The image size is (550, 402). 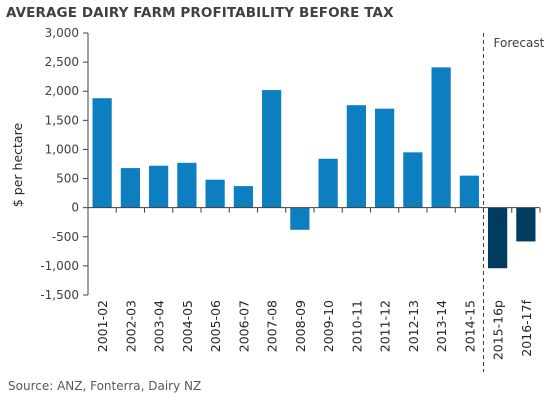 What do you see at coordinates (243, 326) in the screenshot?
I see `x-tick-label: 2006-07` at bounding box center [243, 326].